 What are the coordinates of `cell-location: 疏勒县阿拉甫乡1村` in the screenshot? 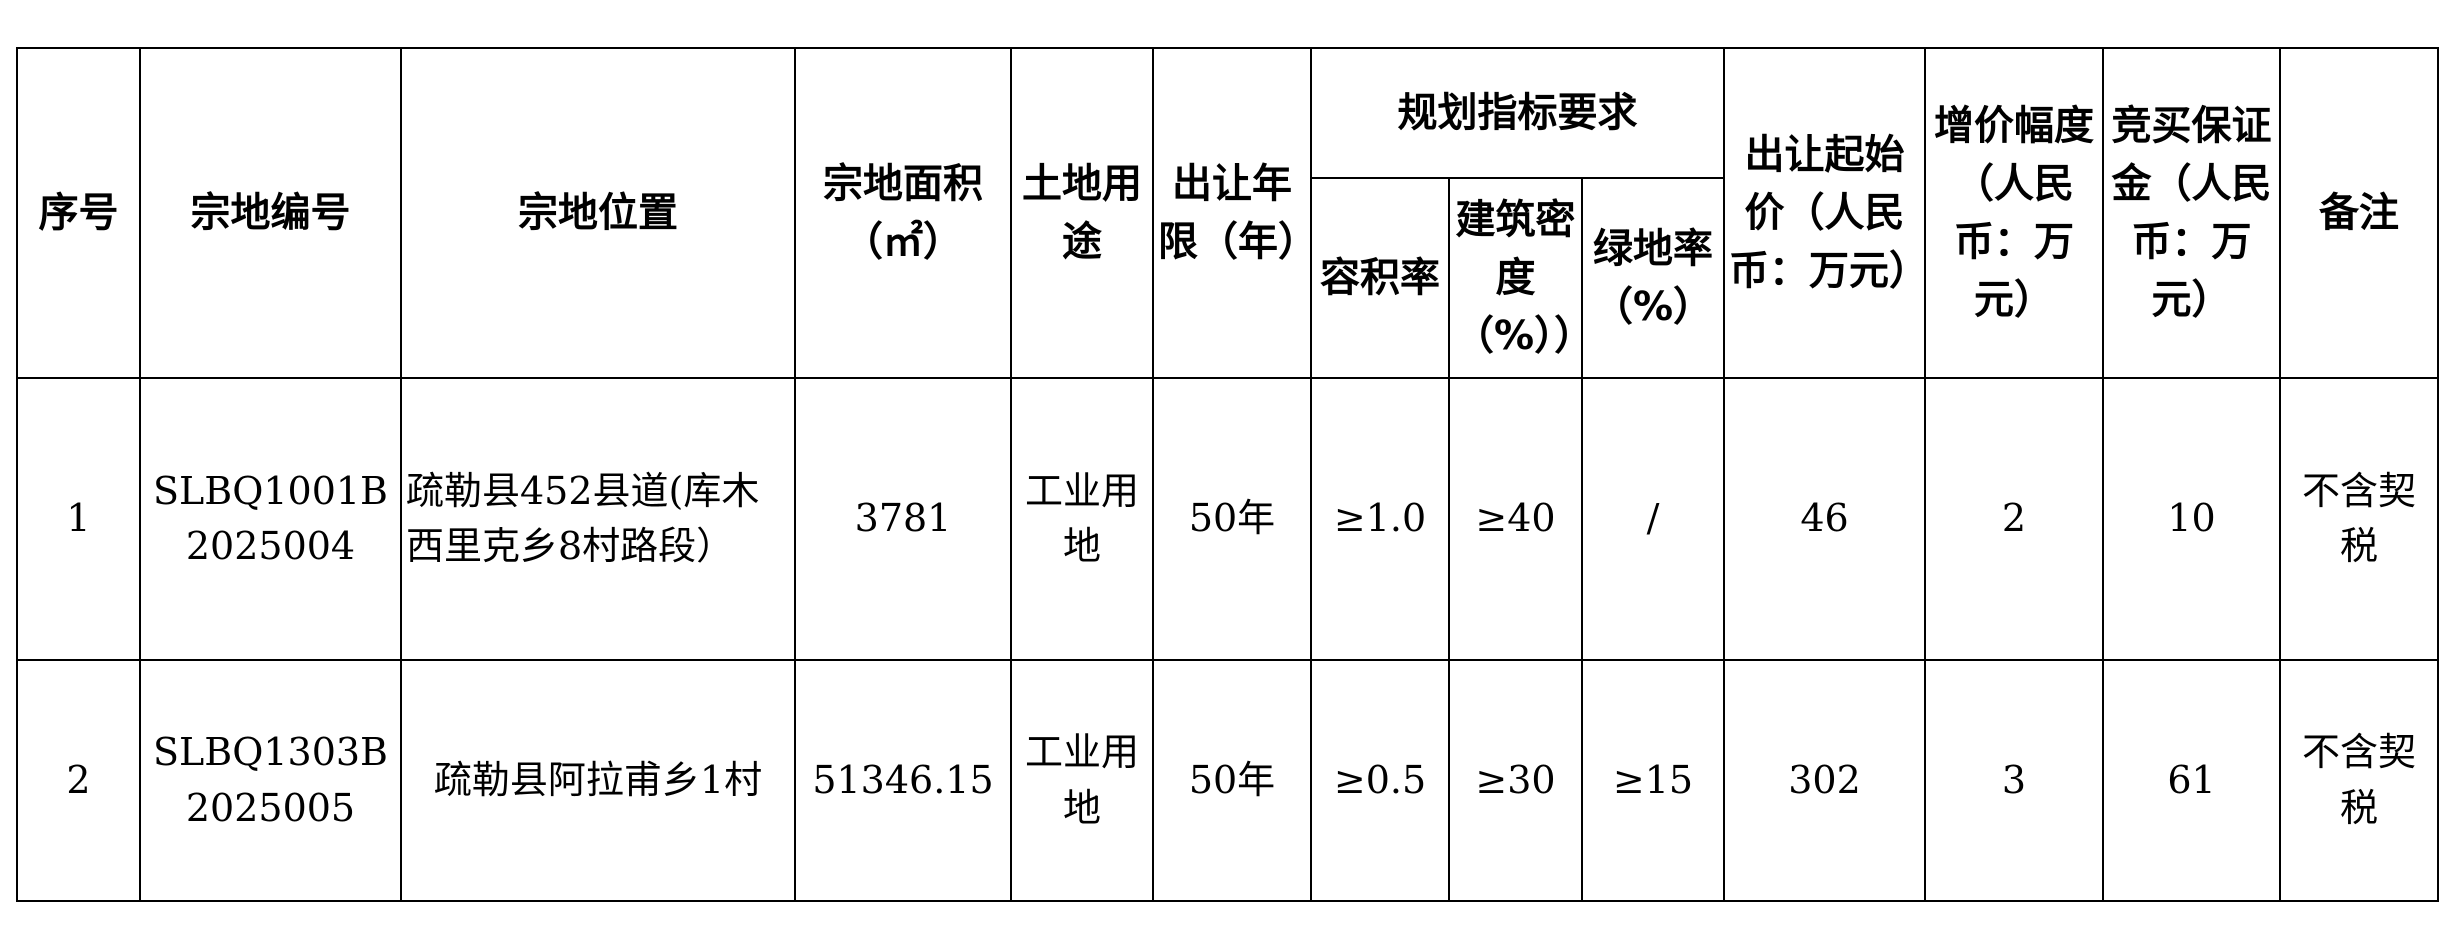 It's located at (598, 780).